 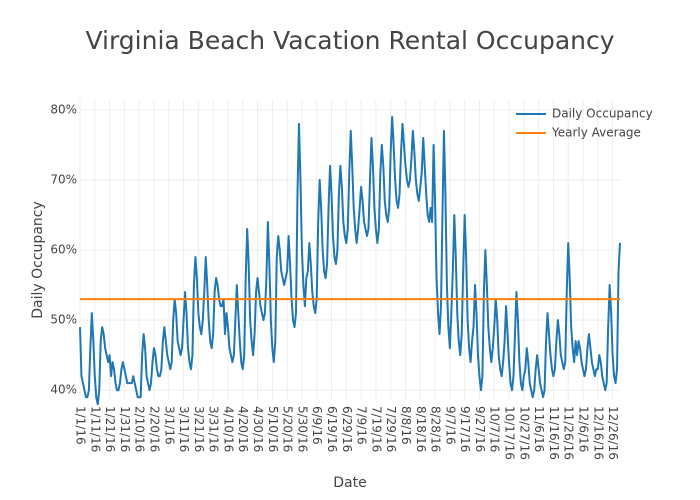 What do you see at coordinates (450, 425) in the screenshot?
I see `x-tick-label: 9/7/16` at bounding box center [450, 425].